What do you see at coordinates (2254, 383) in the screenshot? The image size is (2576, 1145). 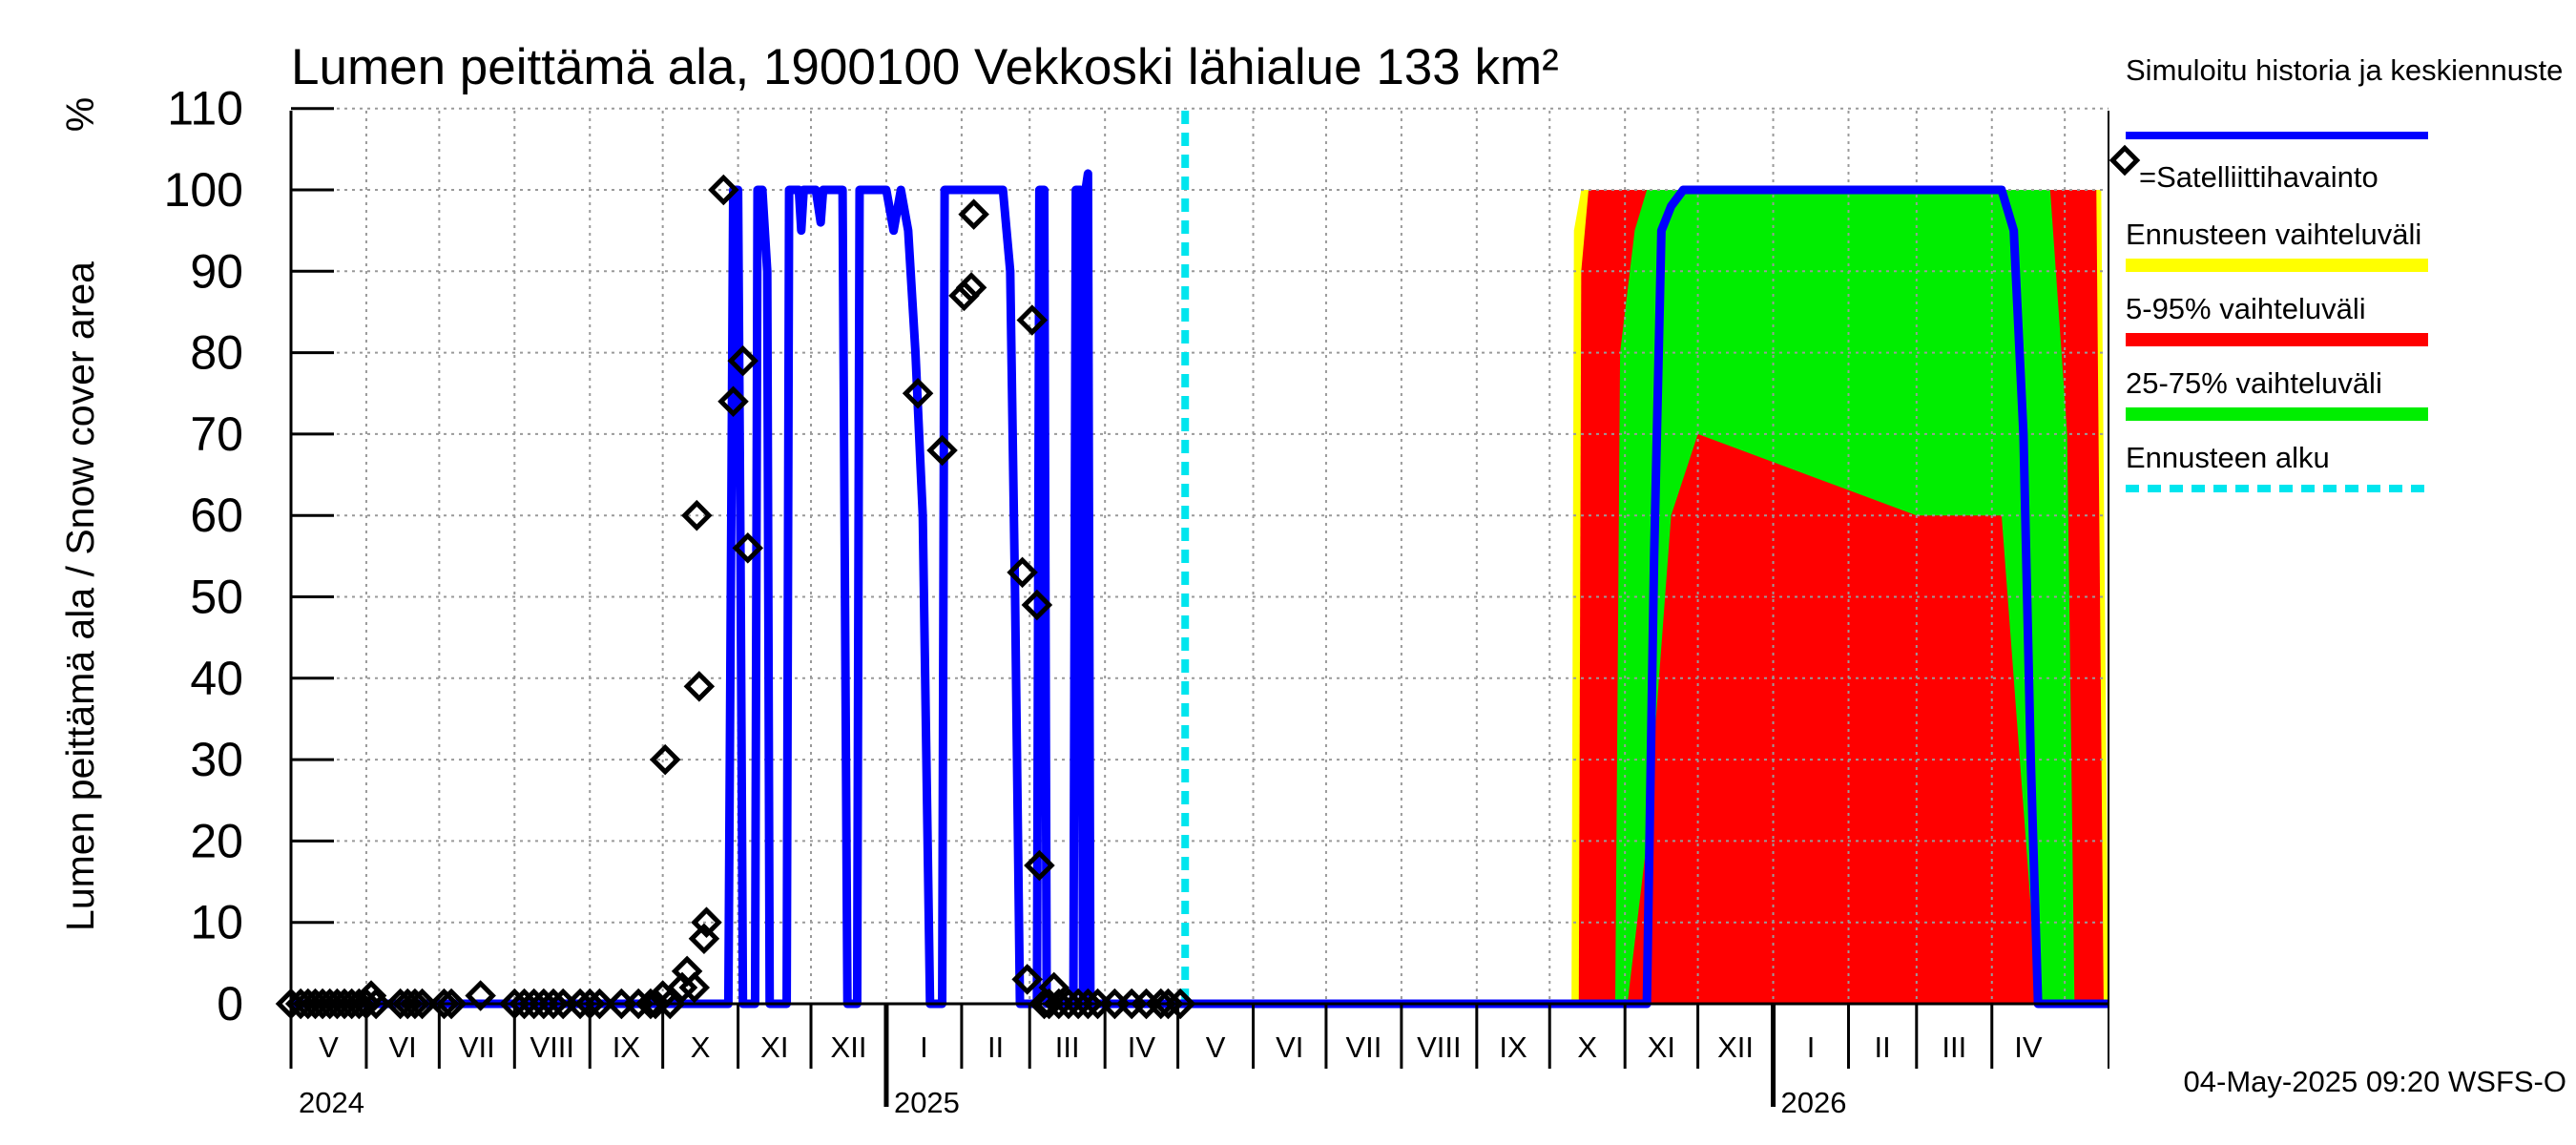 I see `legend-label-25-75: 25-75% vaihteluväli` at bounding box center [2254, 383].